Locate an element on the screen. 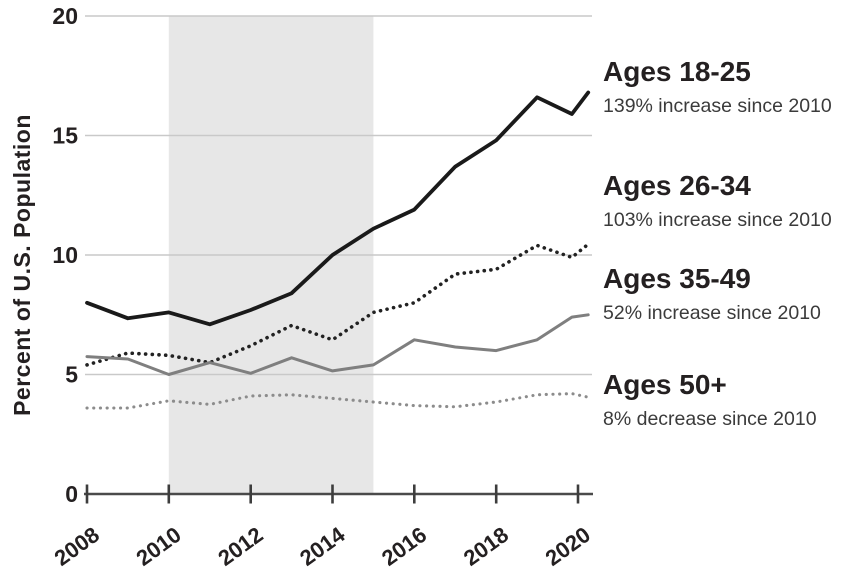 The width and height of the screenshot is (851, 576). legend-group-ages-18-25: Ages 18-25 139% increase since 2010 is located at coordinates (717, 87).